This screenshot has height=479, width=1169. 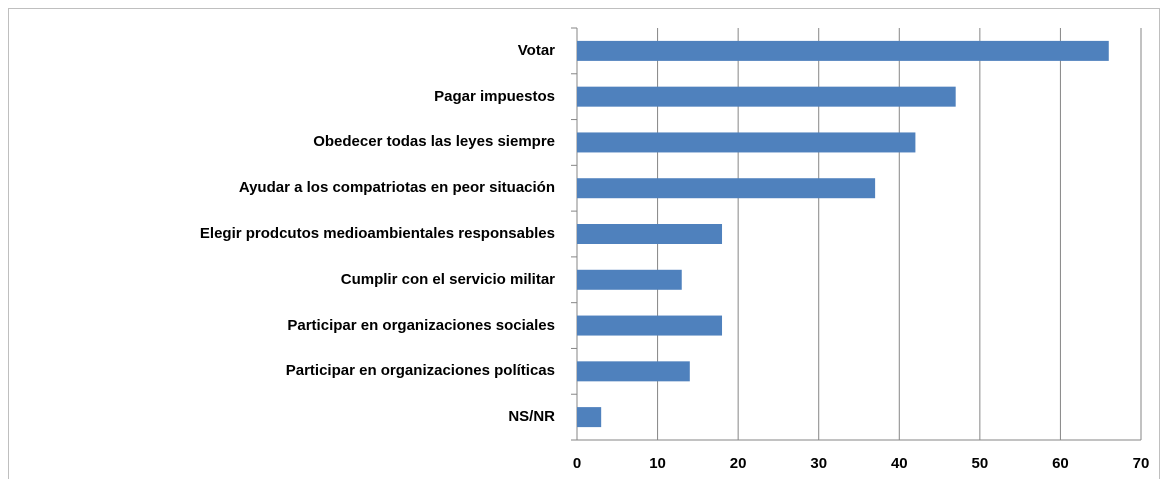 What do you see at coordinates (531, 417) in the screenshot?
I see `y-tick-label: NS/NR` at bounding box center [531, 417].